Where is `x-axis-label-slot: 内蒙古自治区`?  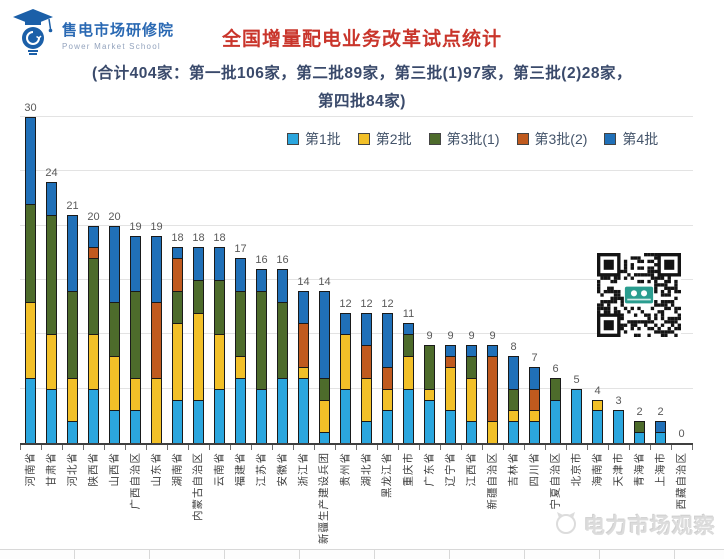
x-axis-label-slot: 内蒙古自治区 is located at coordinates (198, 500).